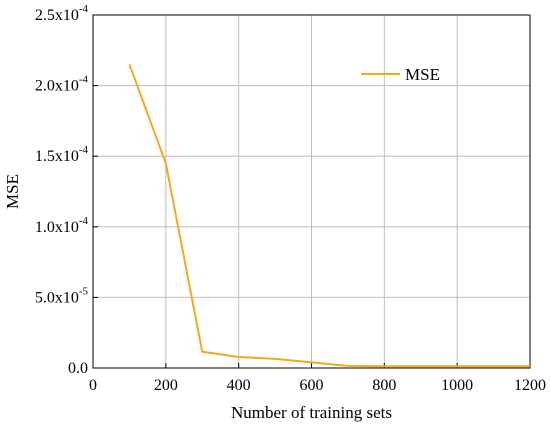 Image resolution: width=550 pixels, height=430 pixels. What do you see at coordinates (311, 412) in the screenshot?
I see `x-axis-title: Number of training sets` at bounding box center [311, 412].